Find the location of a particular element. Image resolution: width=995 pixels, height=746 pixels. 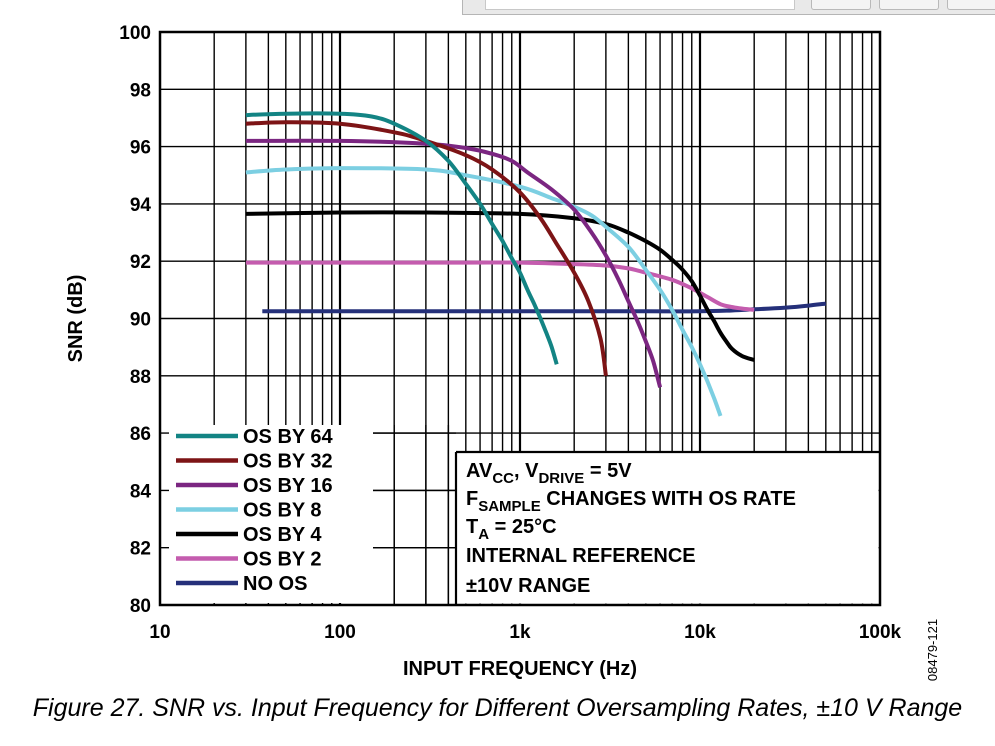

y-tick-label: 82 is located at coordinates (140, 549).